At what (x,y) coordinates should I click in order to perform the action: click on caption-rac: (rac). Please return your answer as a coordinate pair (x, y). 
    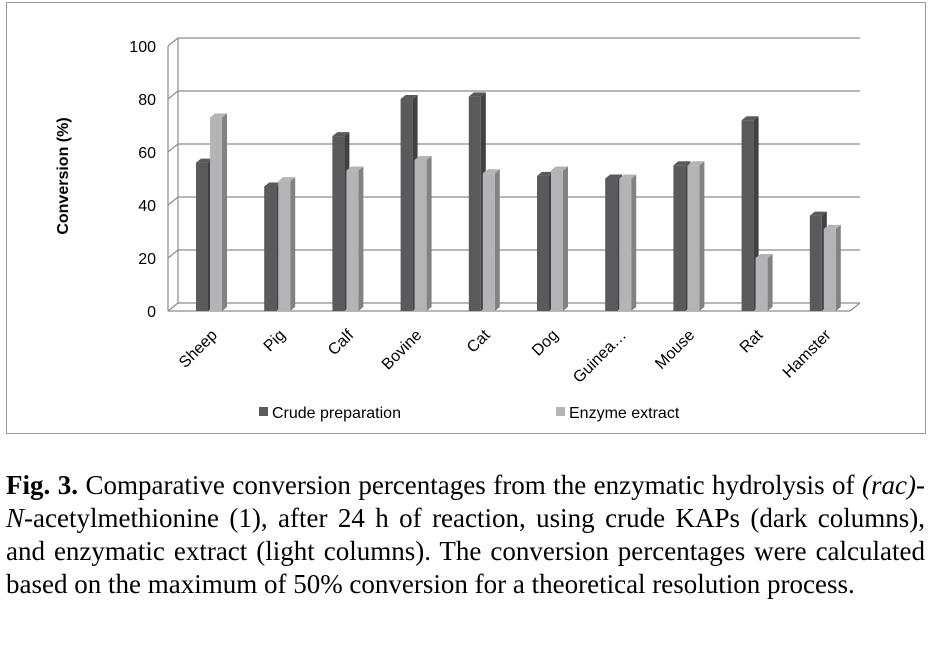
    Looking at the image, I should click on (889, 485).